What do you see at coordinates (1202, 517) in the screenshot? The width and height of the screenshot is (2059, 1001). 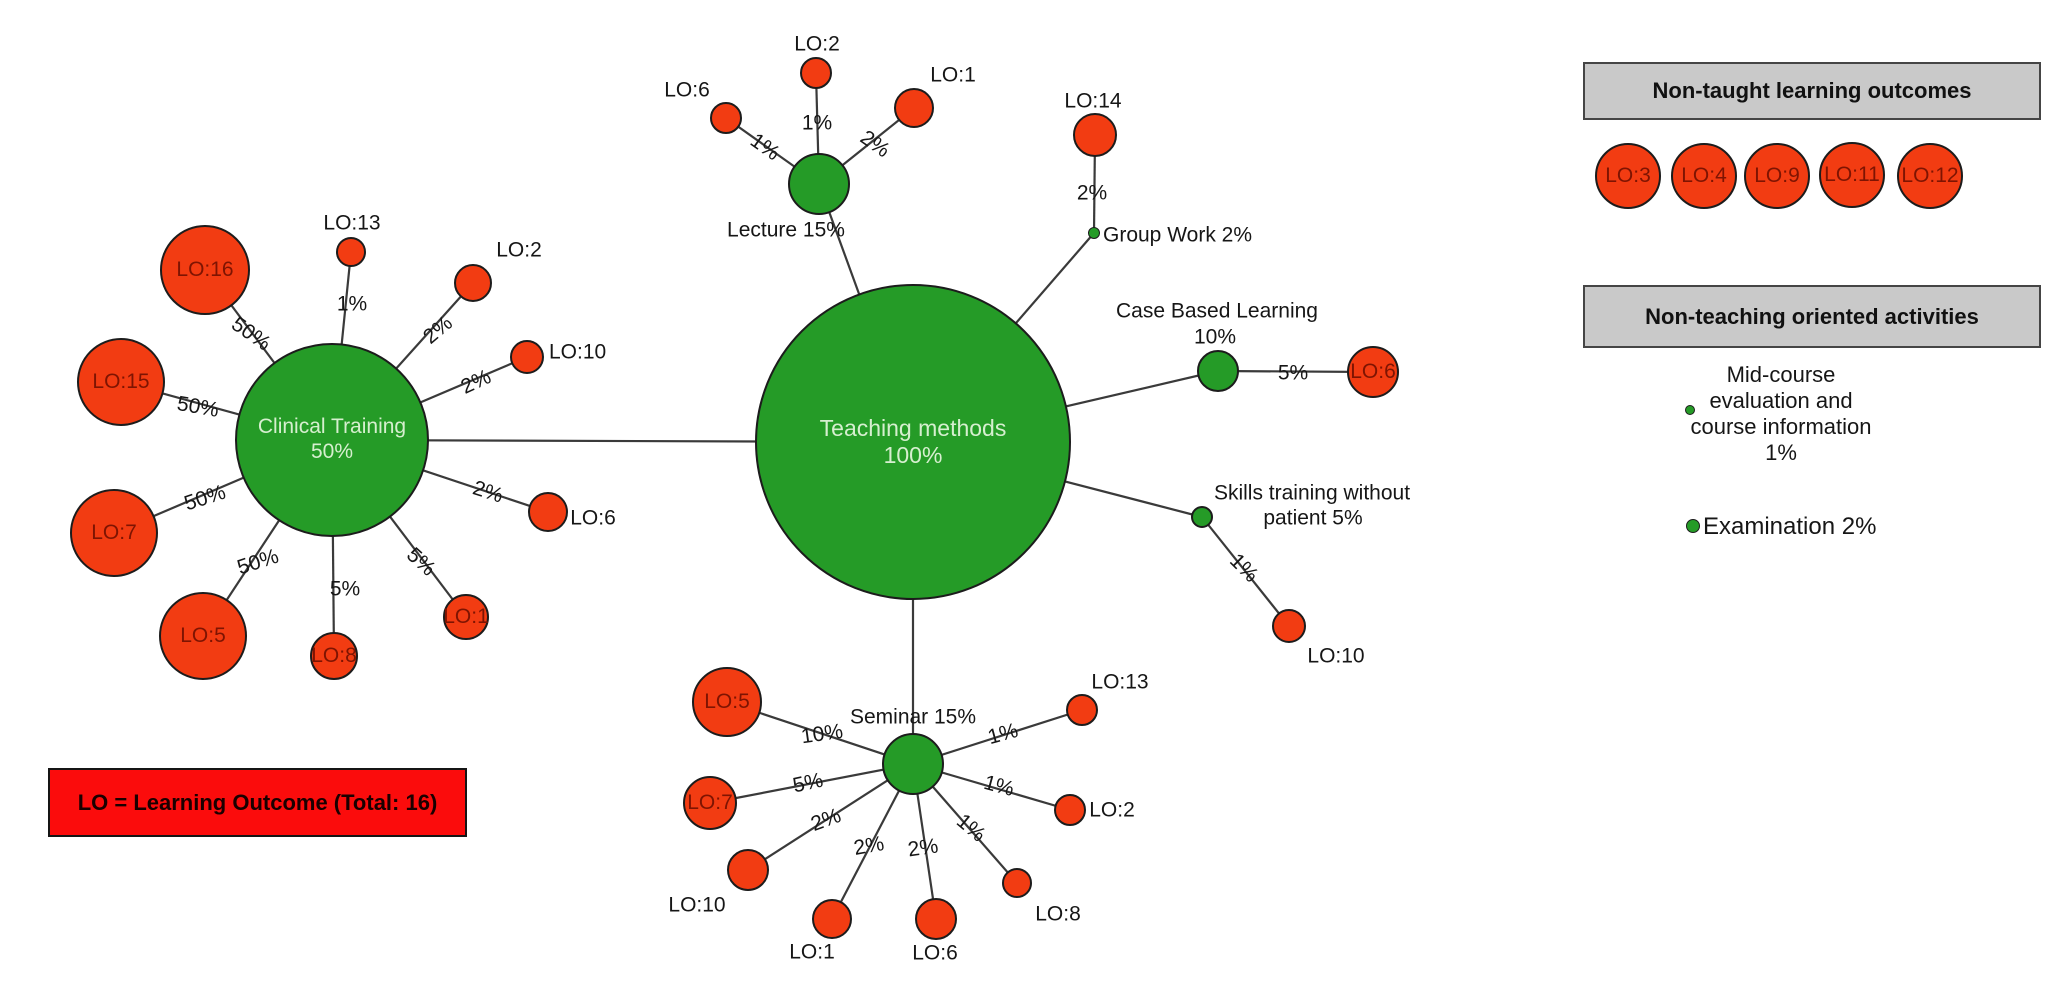 I see `node-skills-dot` at bounding box center [1202, 517].